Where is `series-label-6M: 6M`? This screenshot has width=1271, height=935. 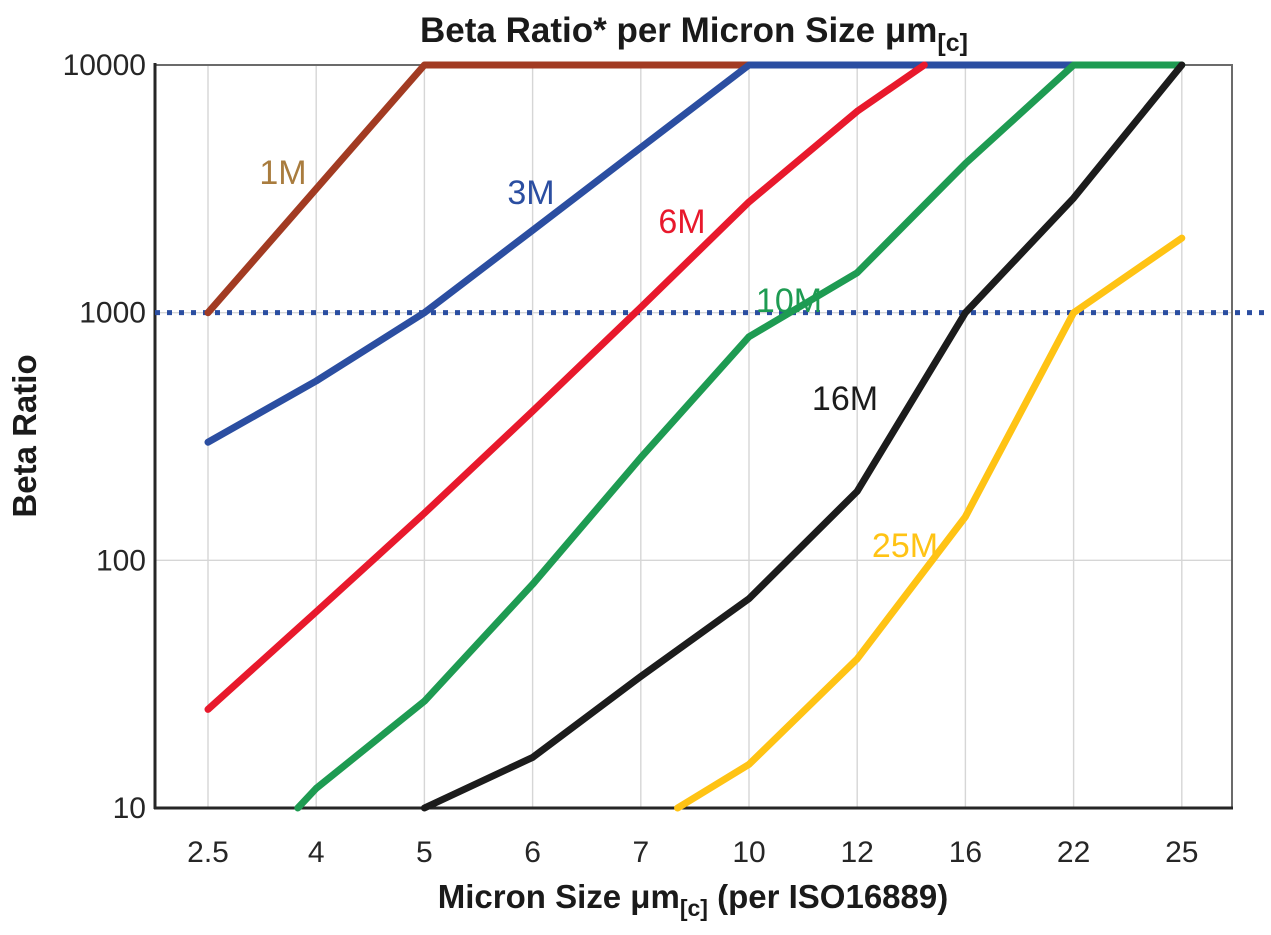 series-label-6M: 6M is located at coordinates (681, 222).